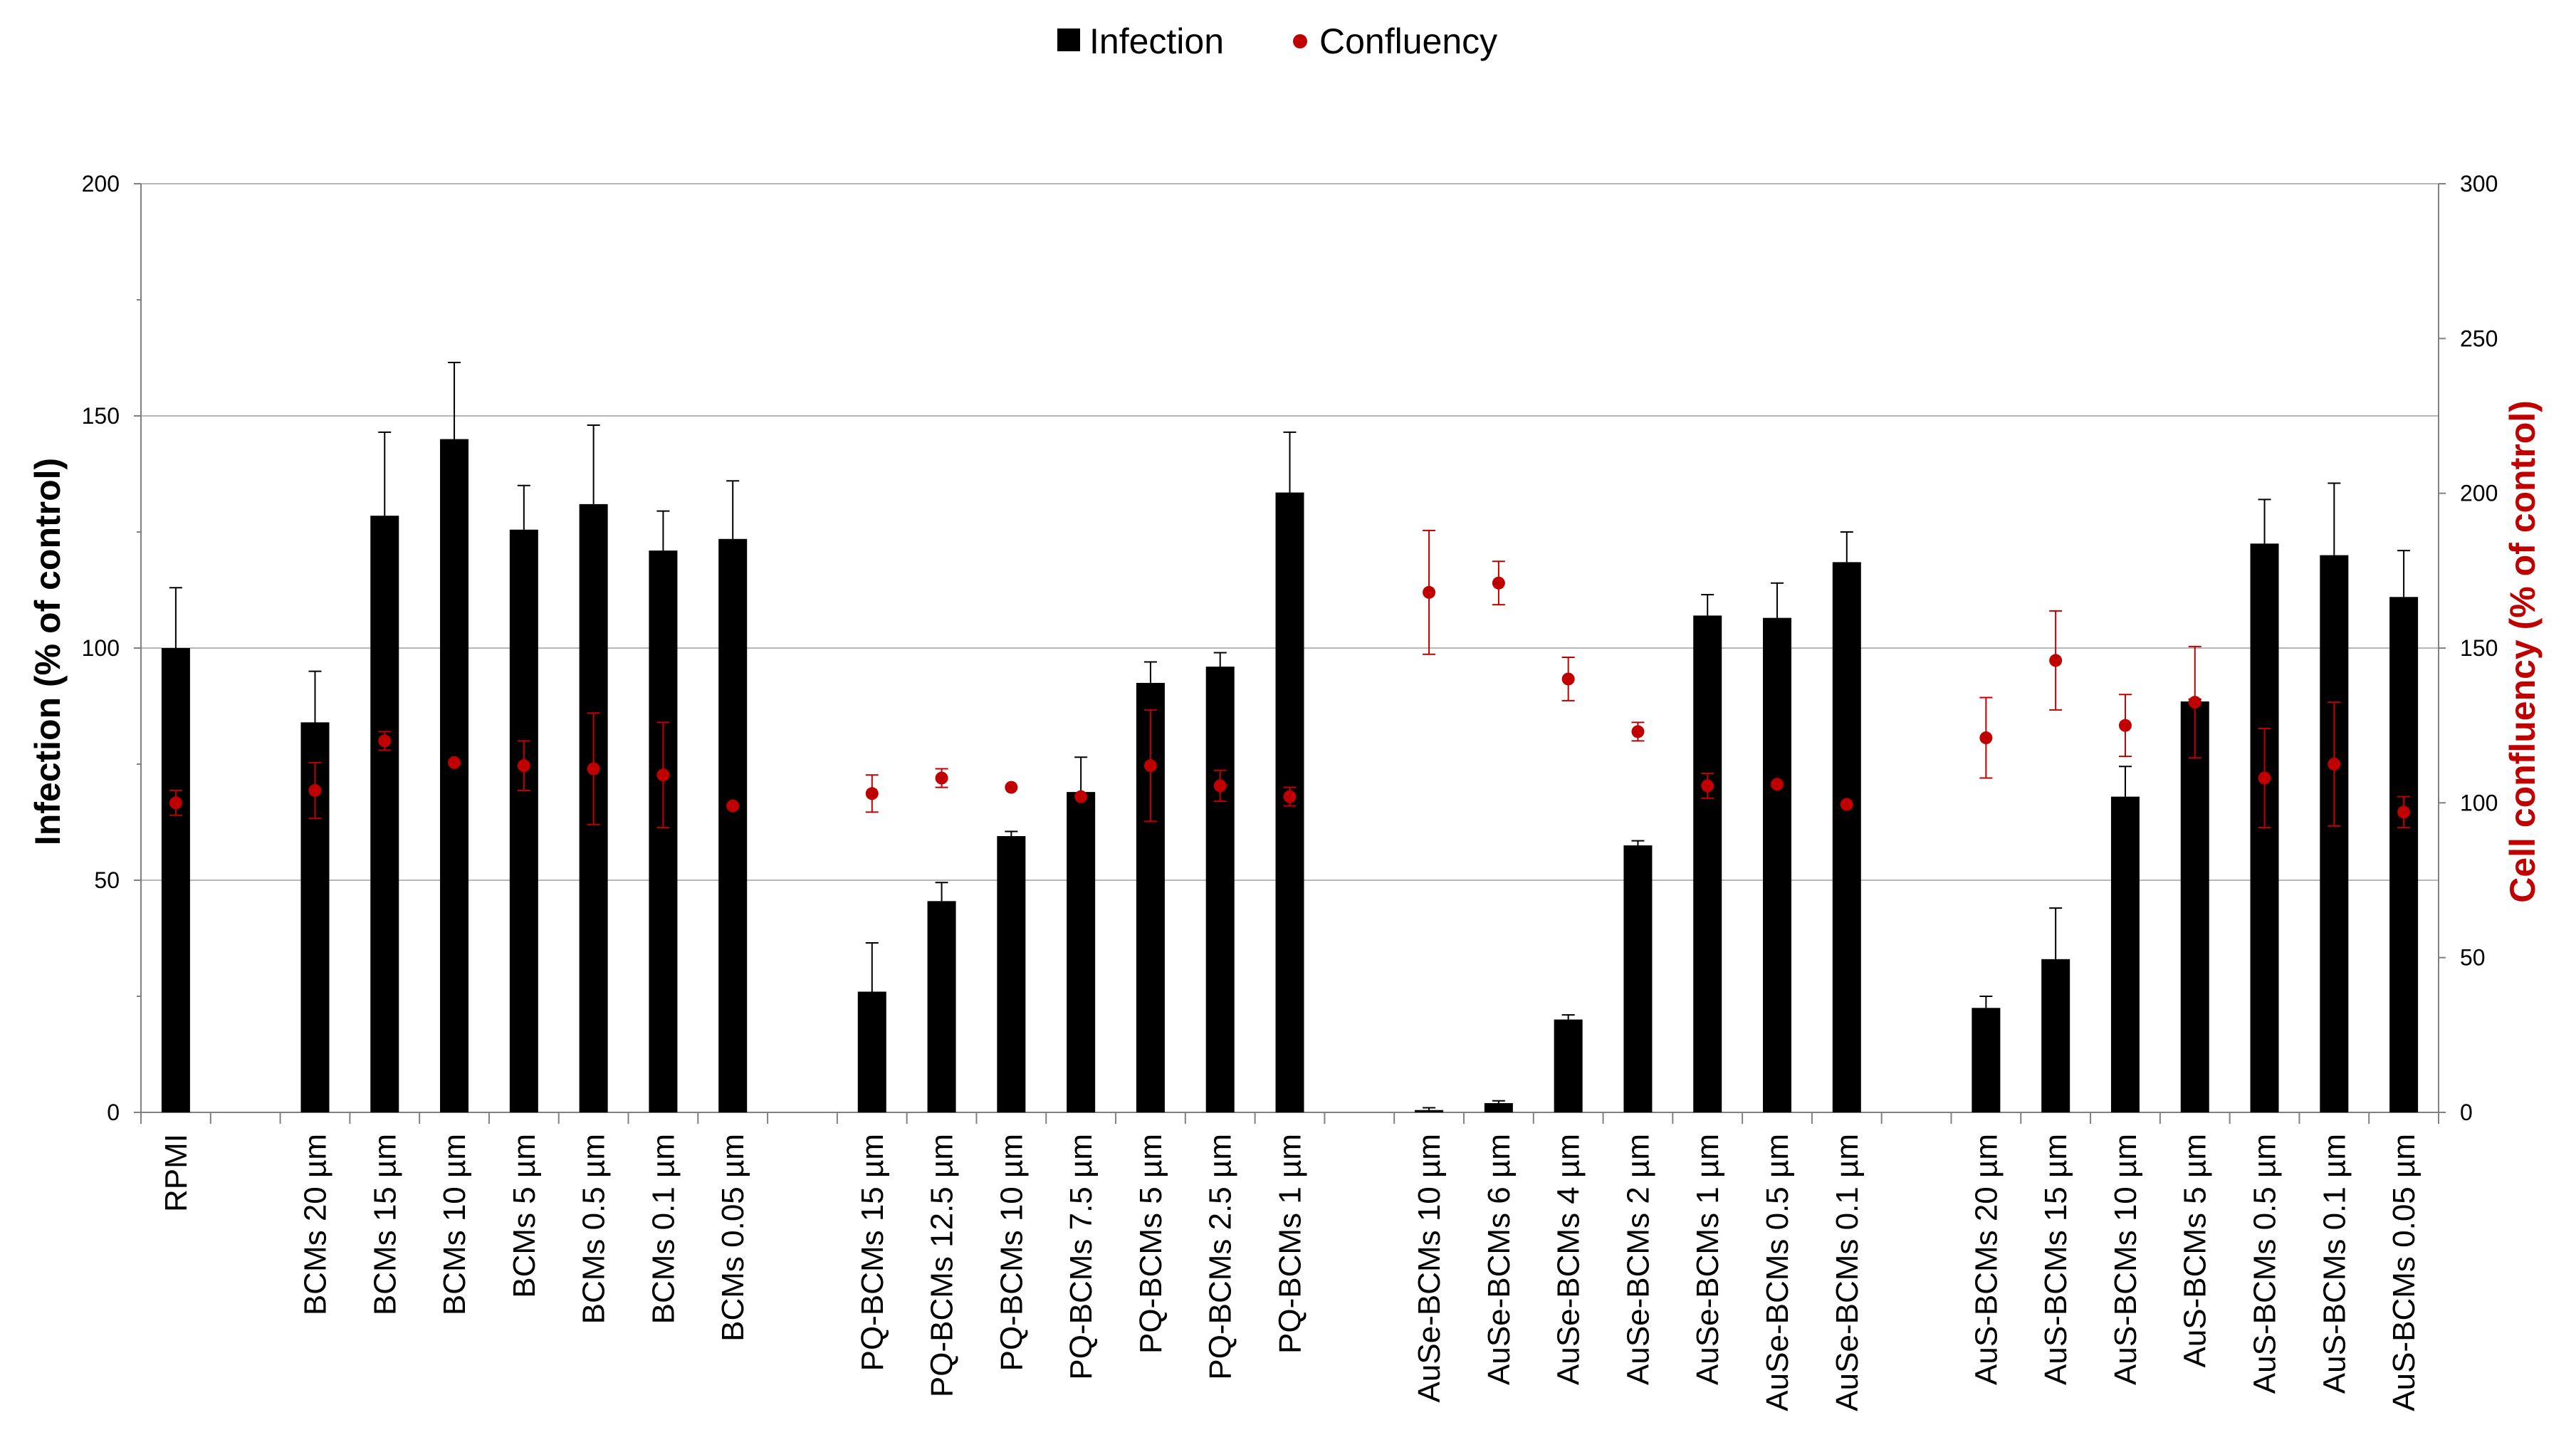  Describe the element at coordinates (2334, 1264) in the screenshot. I see `category-label: AuS-BCMs 0.1 µm` at that location.